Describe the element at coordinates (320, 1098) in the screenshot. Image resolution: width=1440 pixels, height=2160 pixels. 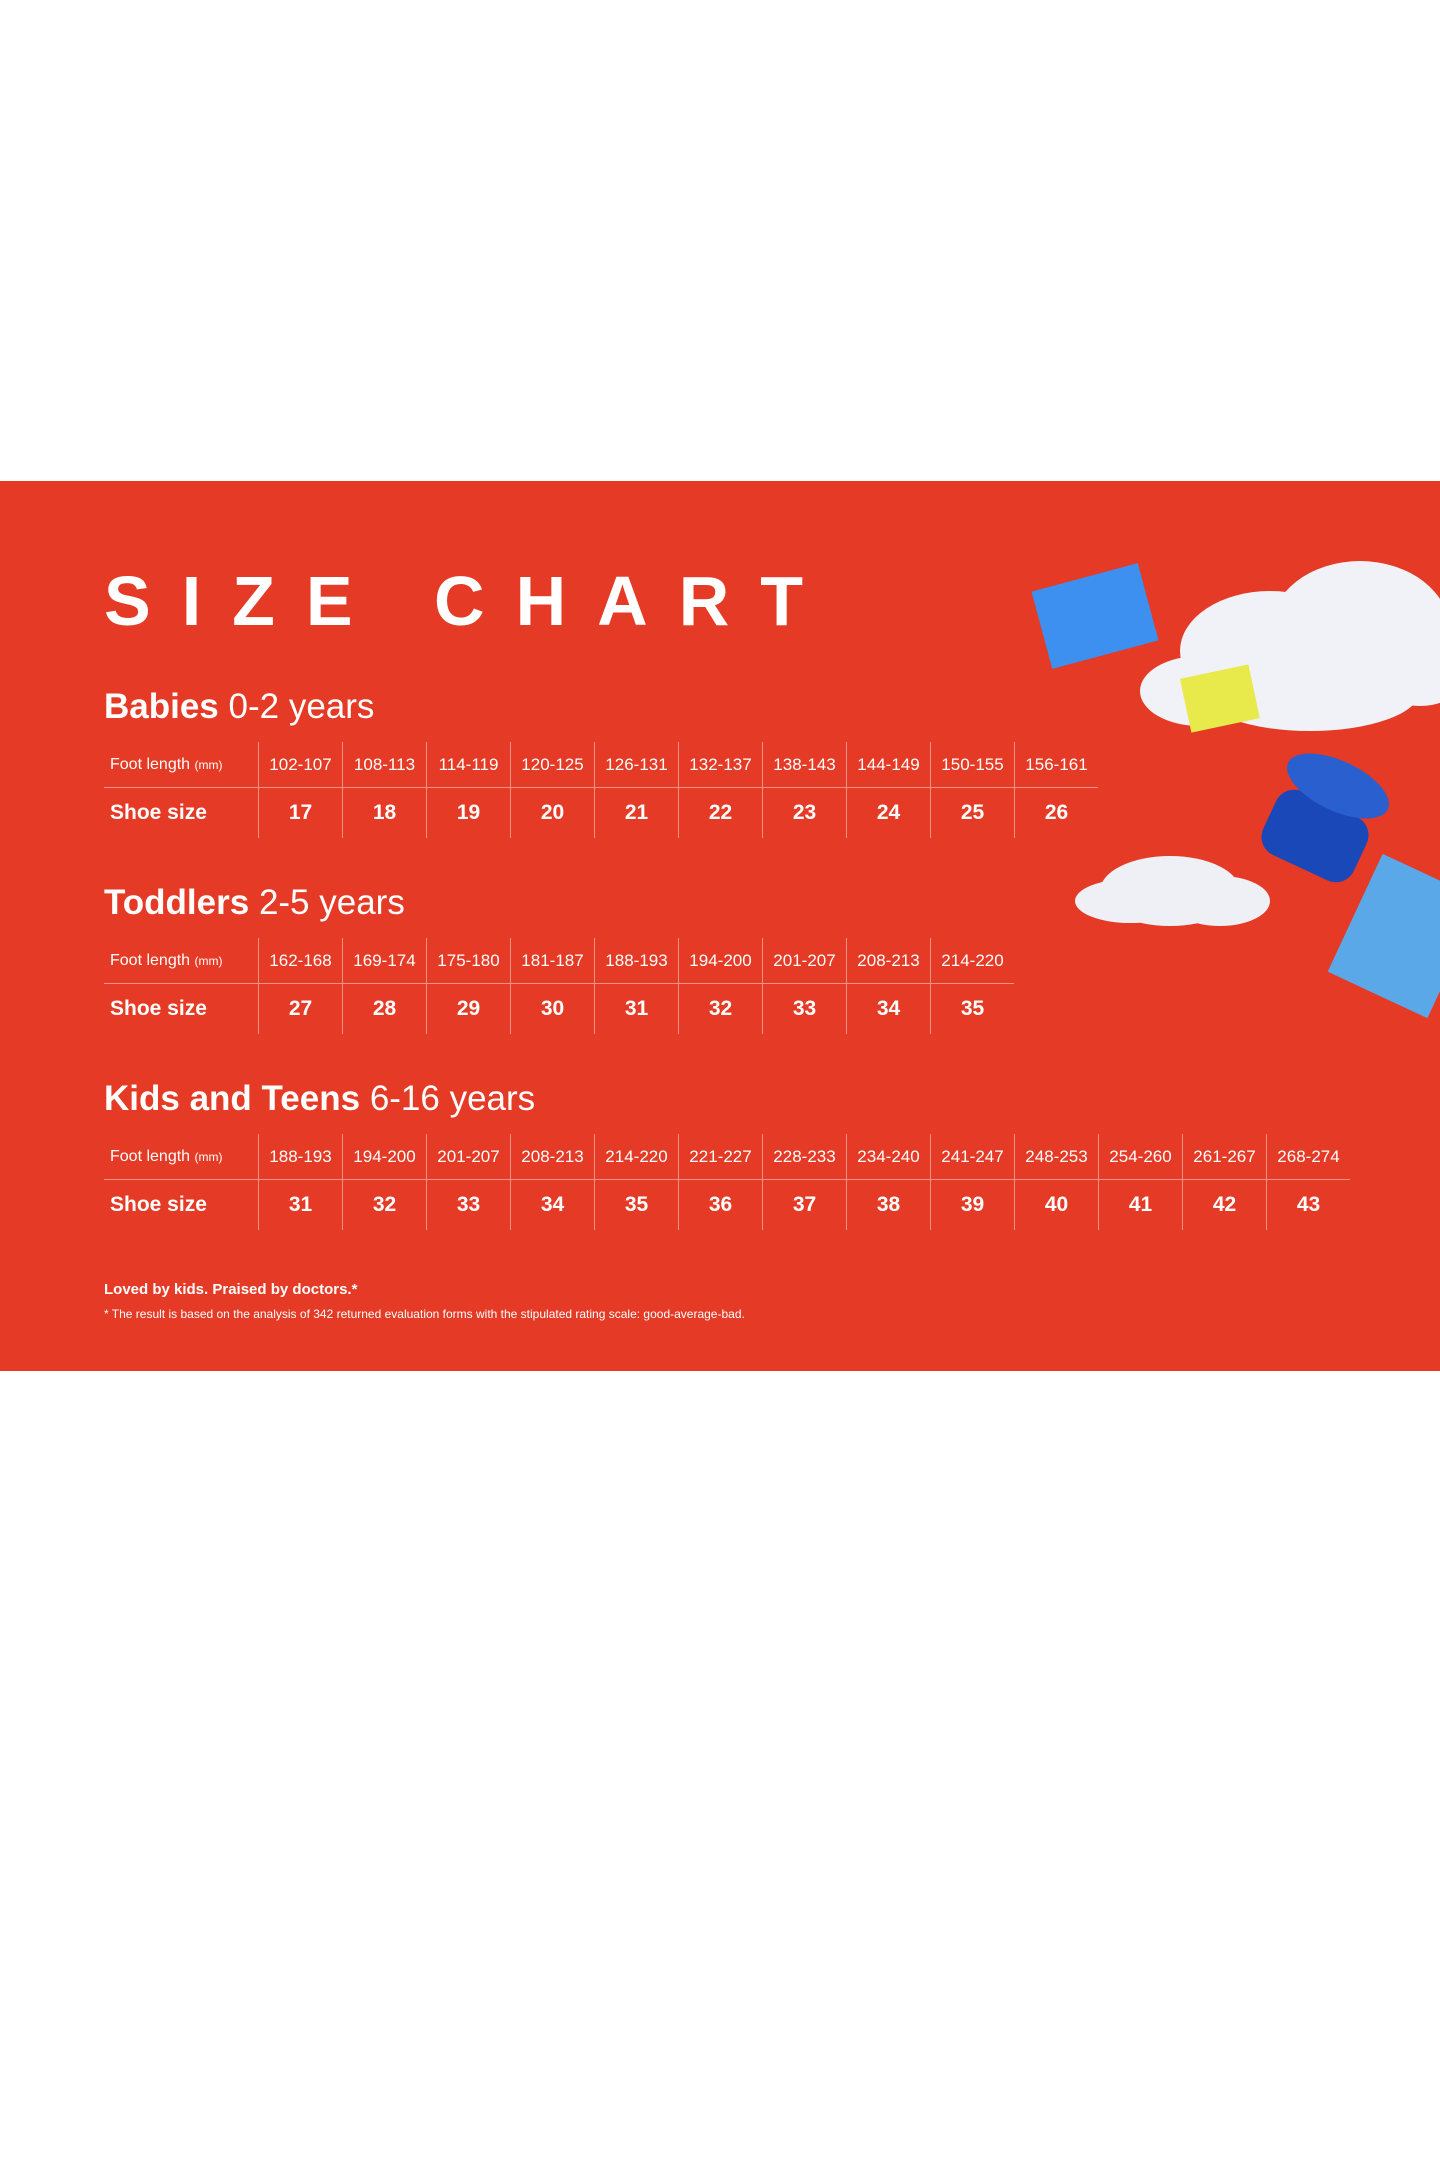
I see `section-heading: Kids and Teens 6-16 years` at that location.